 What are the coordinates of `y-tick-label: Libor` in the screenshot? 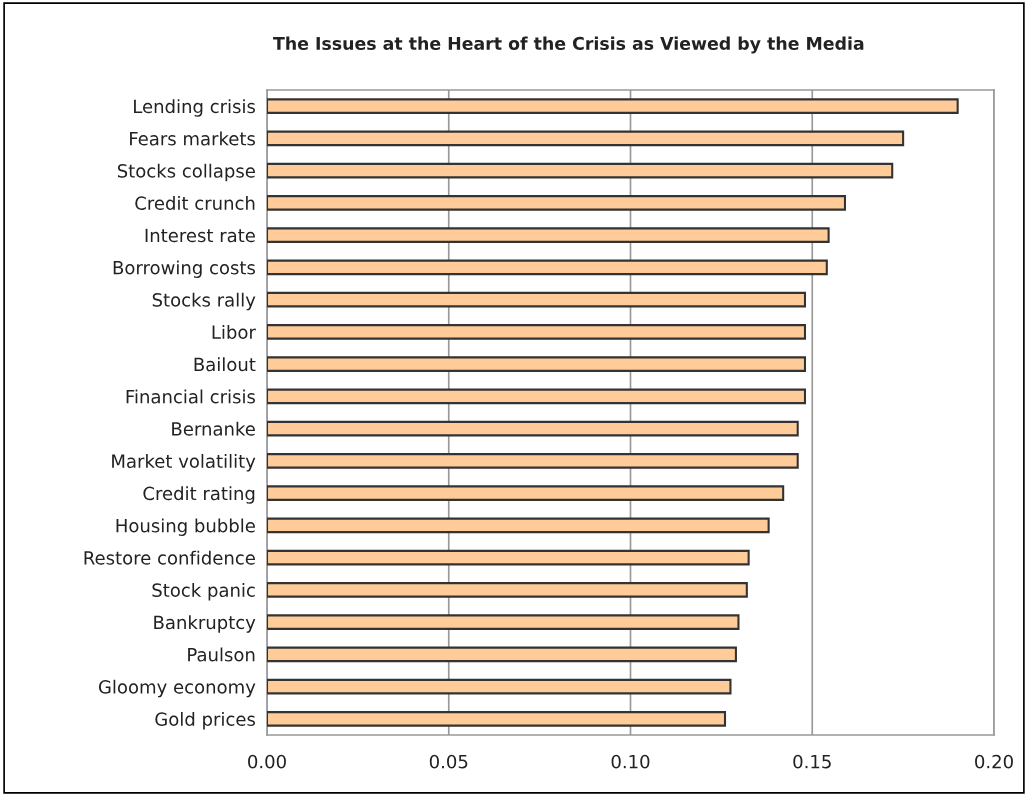 It's located at (234, 332).